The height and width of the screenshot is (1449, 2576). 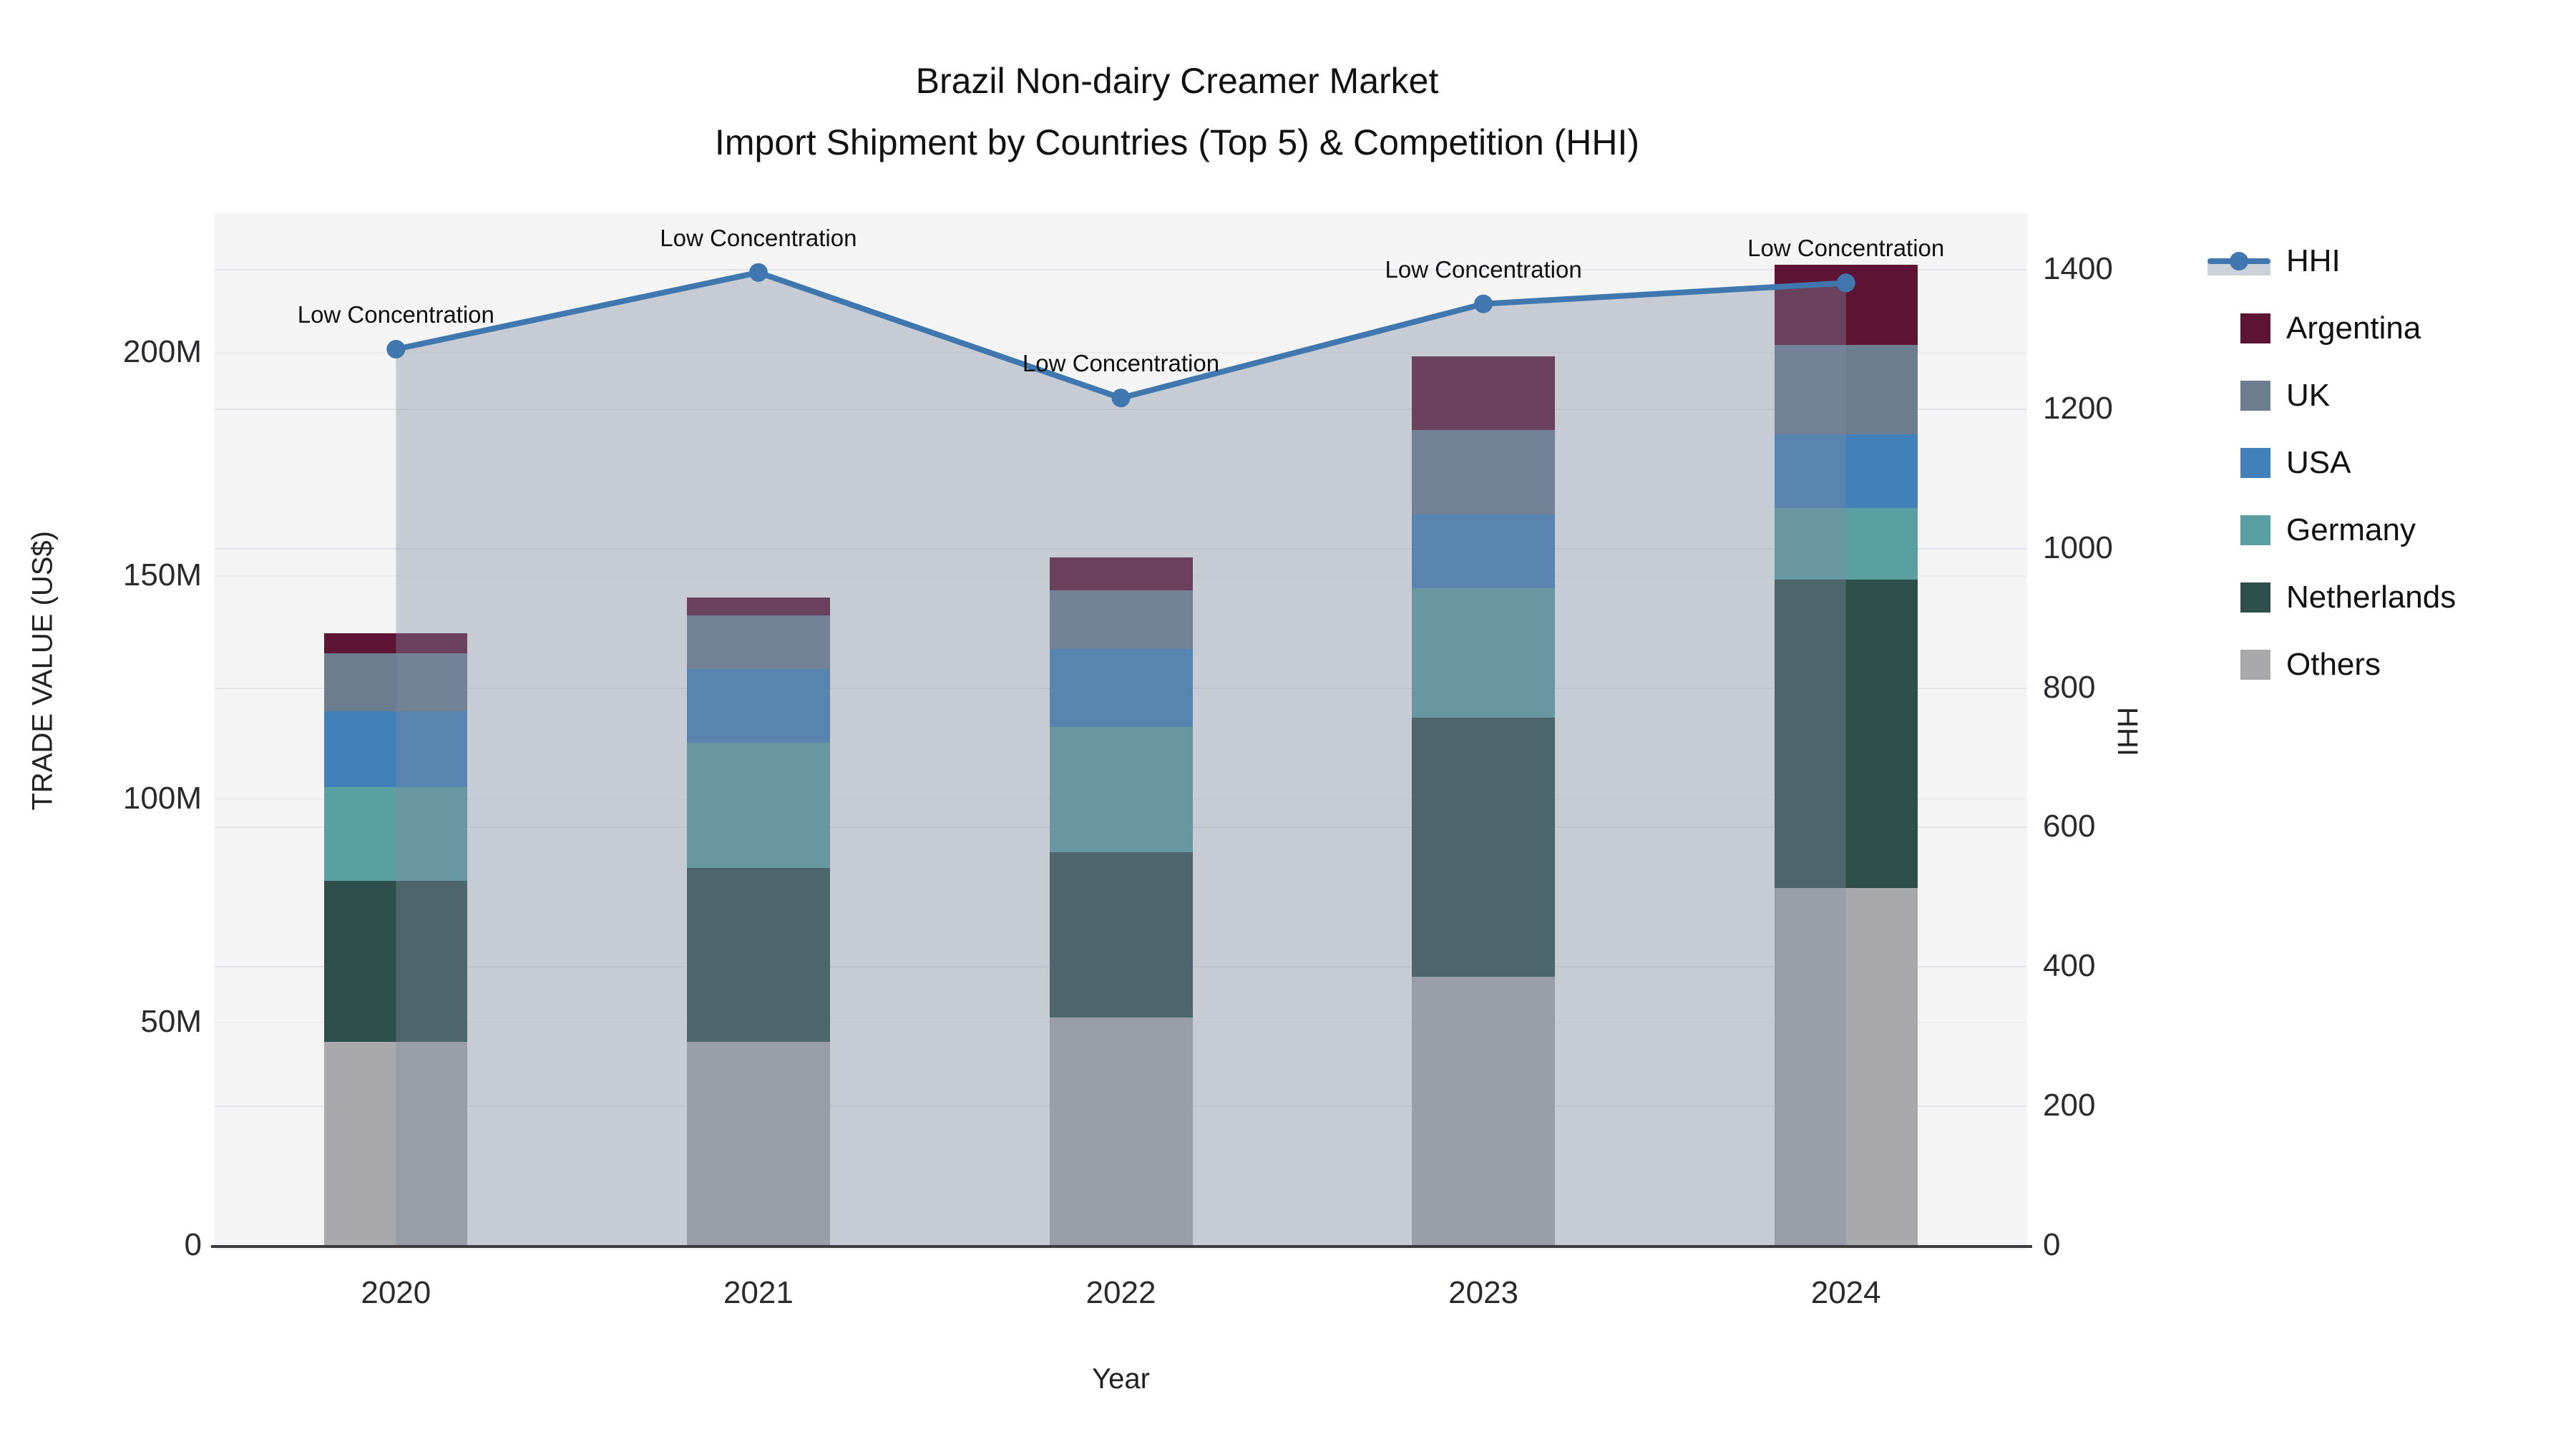 What do you see at coordinates (396, 961) in the screenshot?
I see `bar-2020-netherlands` at bounding box center [396, 961].